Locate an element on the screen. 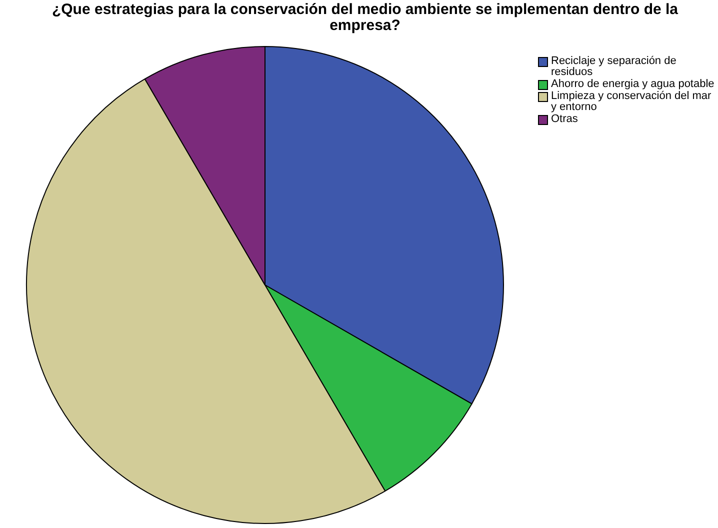  chart-title: ¿Que estrategias para la conservación del medio ambiente se implementan dentro de la empresa? is located at coordinates (365, 17).